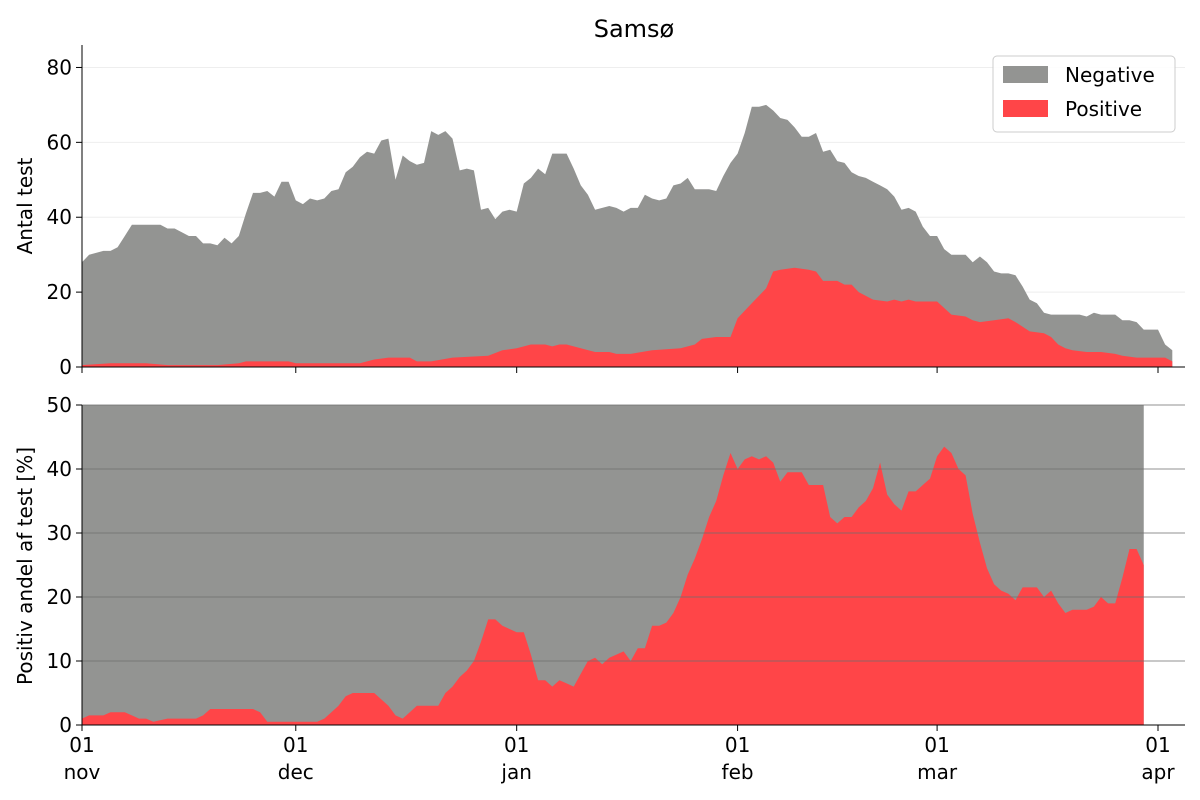 This screenshot has width=1200, height=800. Describe the element at coordinates (59, 405) in the screenshot. I see `y-tick-label: 50` at that location.